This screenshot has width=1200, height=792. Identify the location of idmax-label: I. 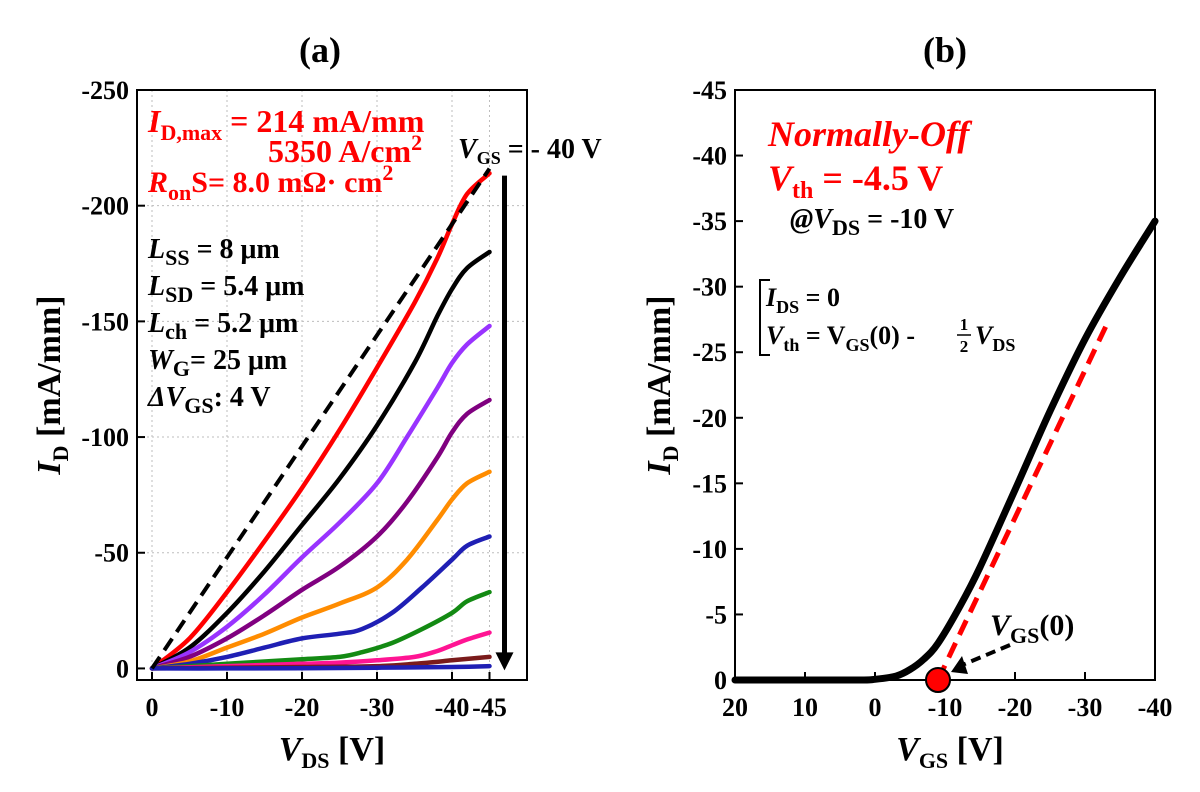
(154, 121).